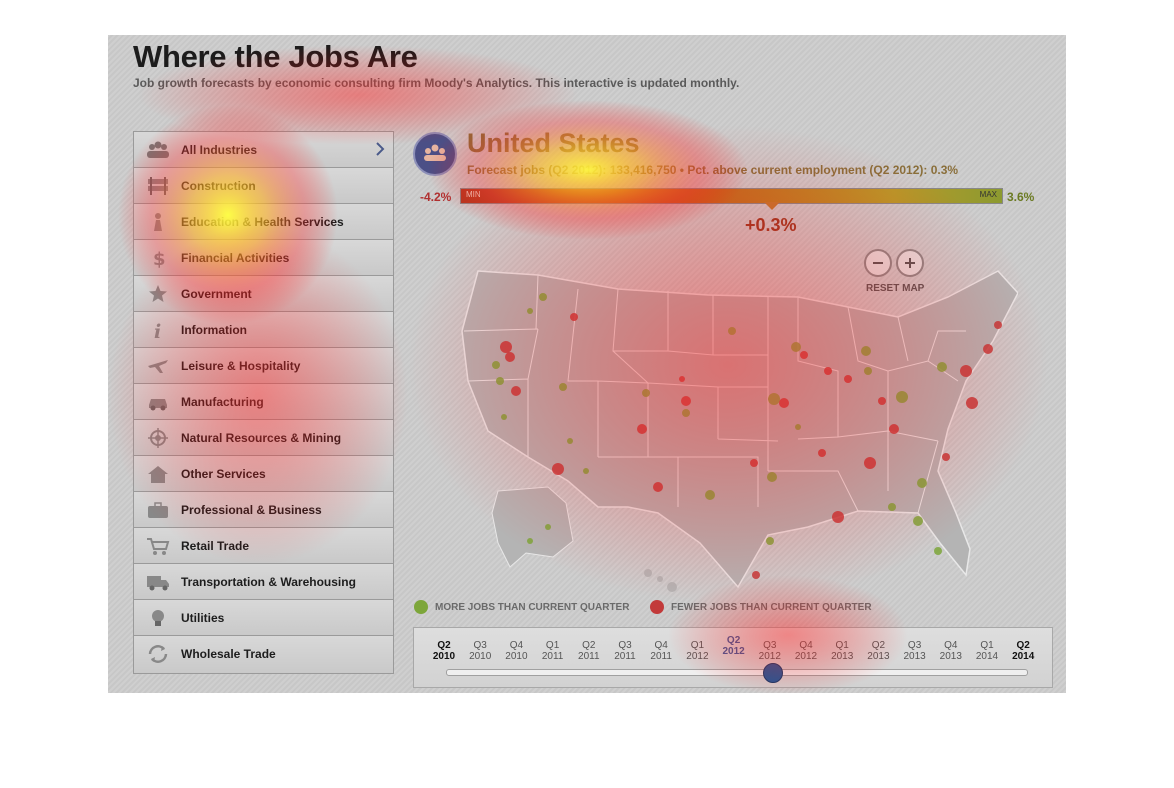 The height and width of the screenshot is (788, 1174). I want to click on industry-item-other-services: Other Services, so click(263, 474).